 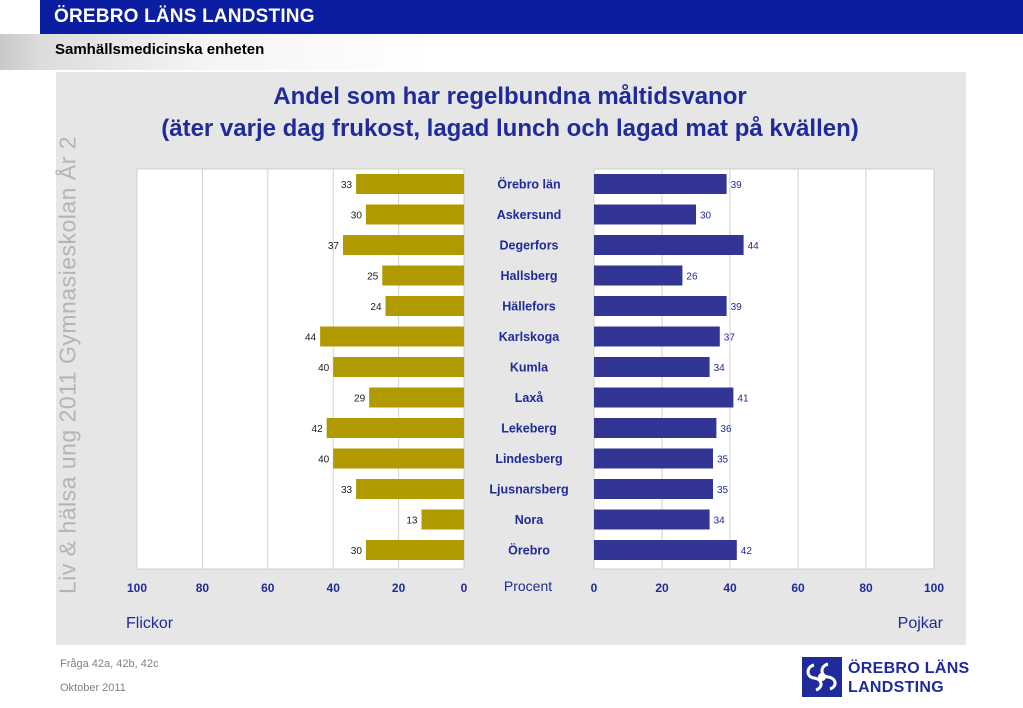 I want to click on category-label: Örebro län, so click(x=528, y=184).